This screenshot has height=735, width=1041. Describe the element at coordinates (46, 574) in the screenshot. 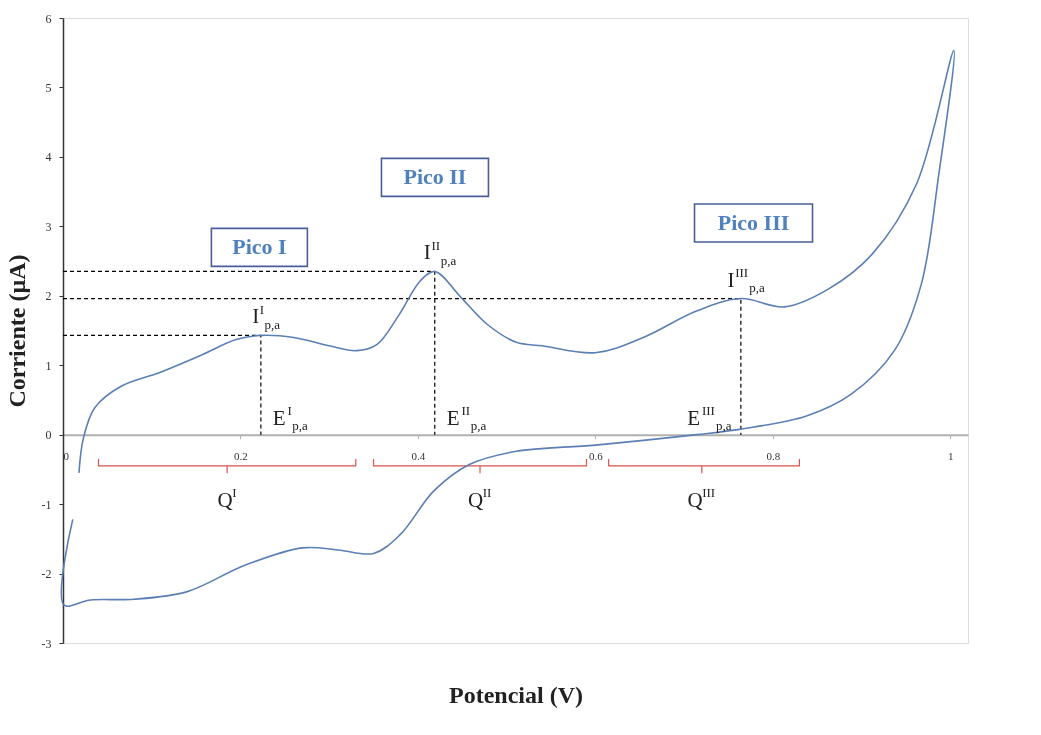

I see `y-tick-label: -2` at that location.